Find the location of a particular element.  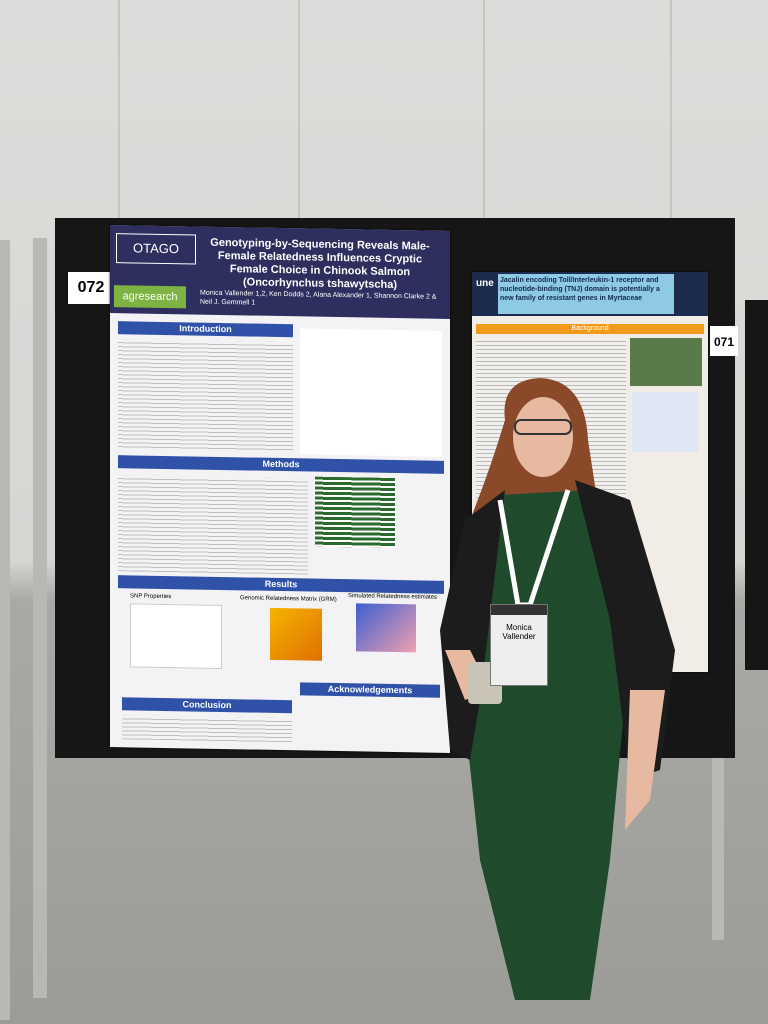

next-board is located at coordinates (756, 485).